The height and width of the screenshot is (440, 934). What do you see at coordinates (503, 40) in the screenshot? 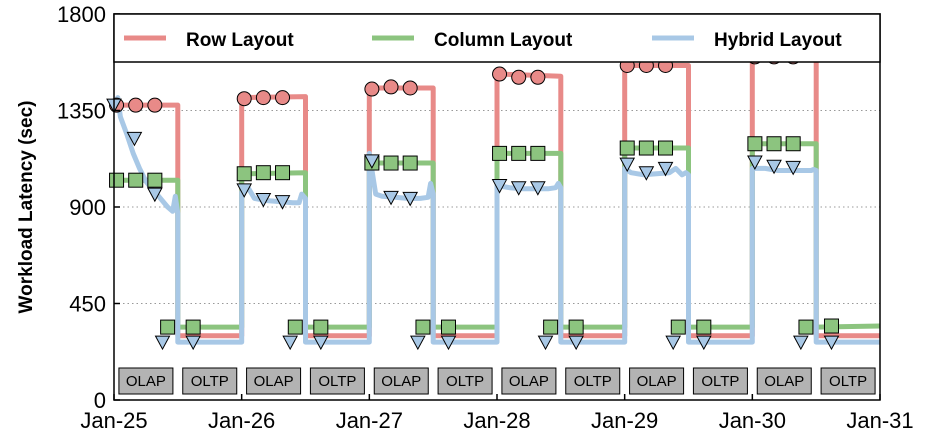
I see `legend-entry: Column Layout` at bounding box center [503, 40].